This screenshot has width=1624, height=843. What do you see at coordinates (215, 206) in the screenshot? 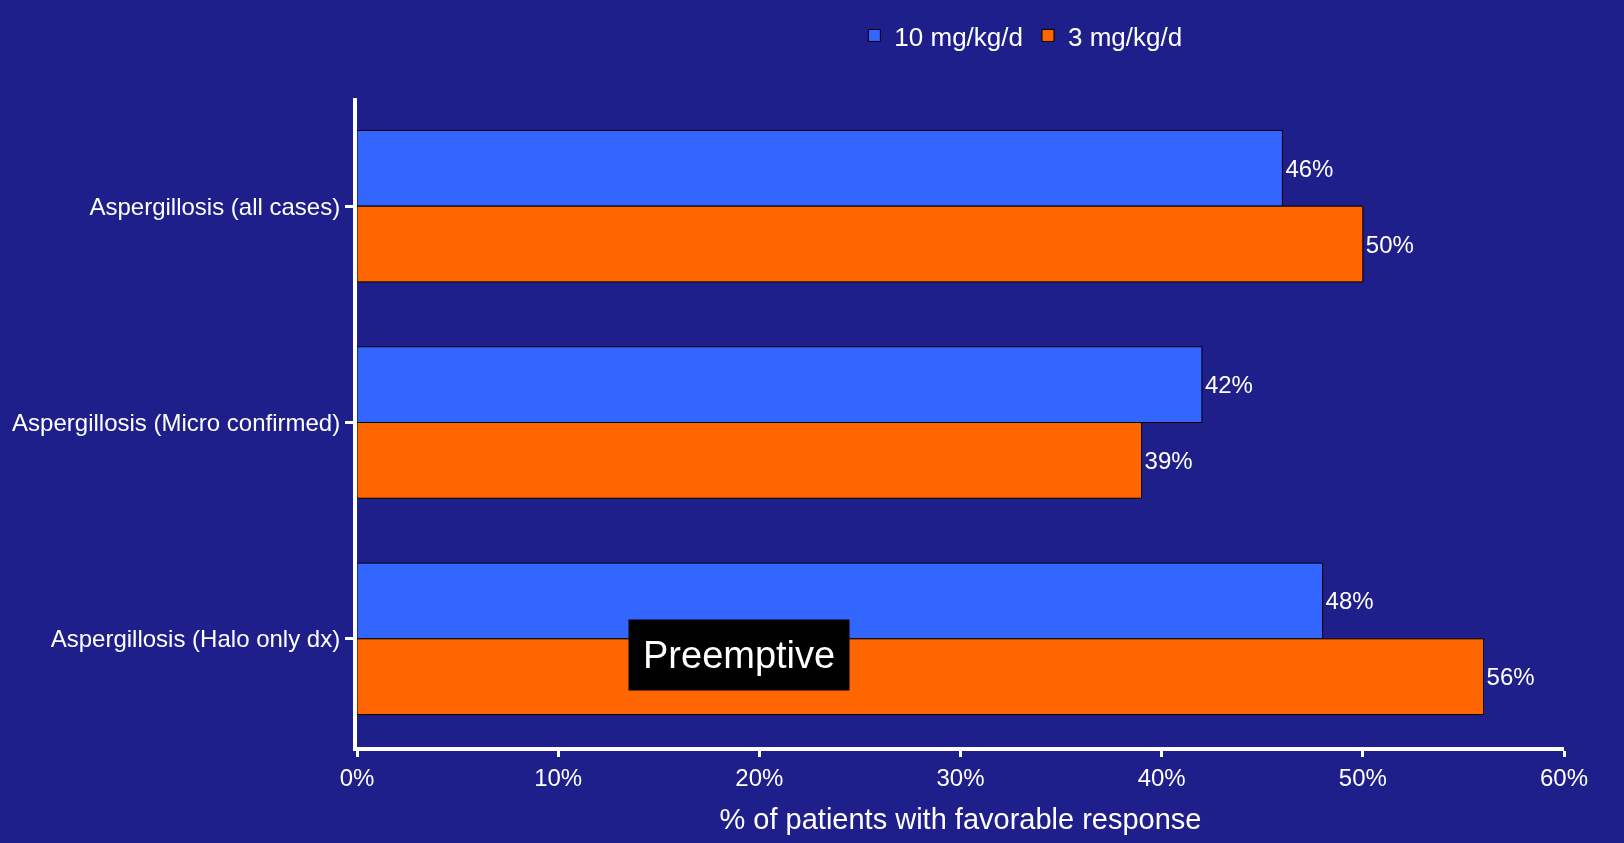
I see `y-tick-label: Aspergillosis (all cases)` at bounding box center [215, 206].